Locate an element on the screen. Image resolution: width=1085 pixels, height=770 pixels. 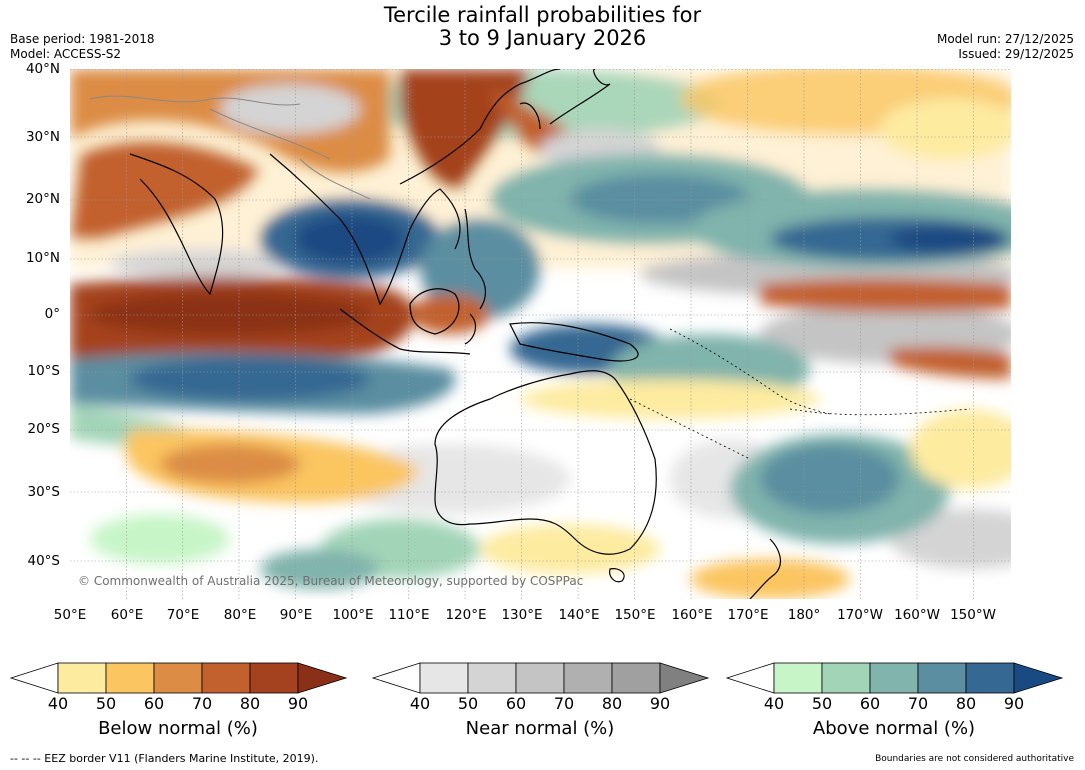
cb2-tick-80: 80 is located at coordinates (966, 703).